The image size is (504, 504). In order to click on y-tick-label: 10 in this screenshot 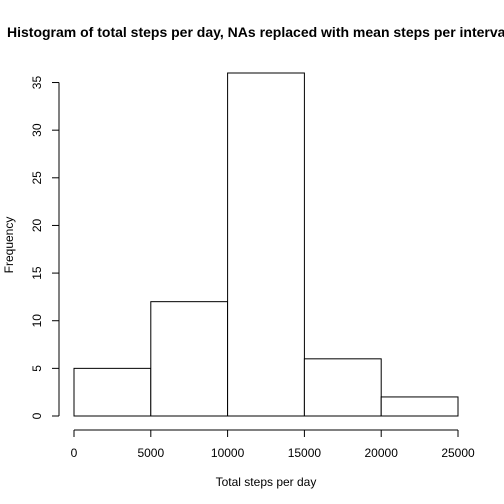, I will do `click(37, 321)`.